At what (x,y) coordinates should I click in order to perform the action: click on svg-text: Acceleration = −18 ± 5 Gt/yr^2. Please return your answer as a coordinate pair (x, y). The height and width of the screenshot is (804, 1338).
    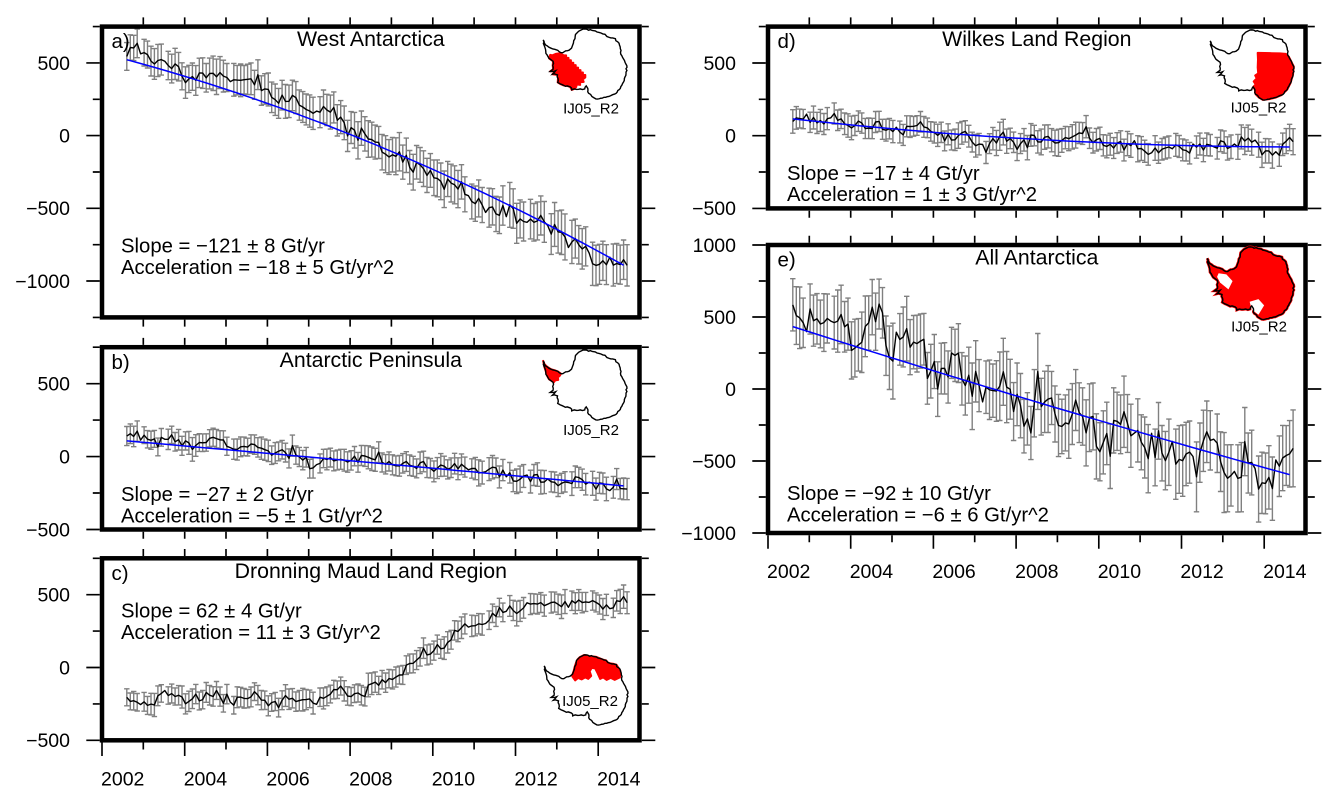
    Looking at the image, I should click on (257, 268).